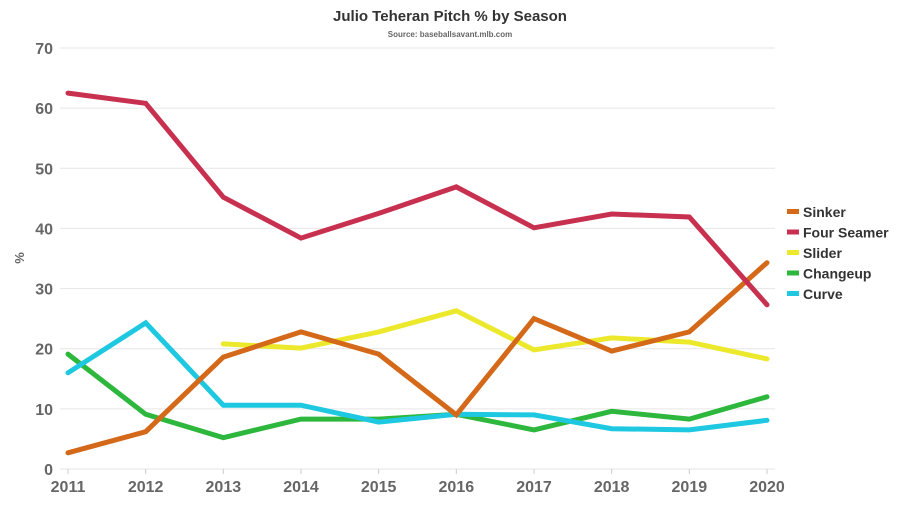 The image size is (900, 506). I want to click on legend-item-curve: Curve, so click(815, 294).